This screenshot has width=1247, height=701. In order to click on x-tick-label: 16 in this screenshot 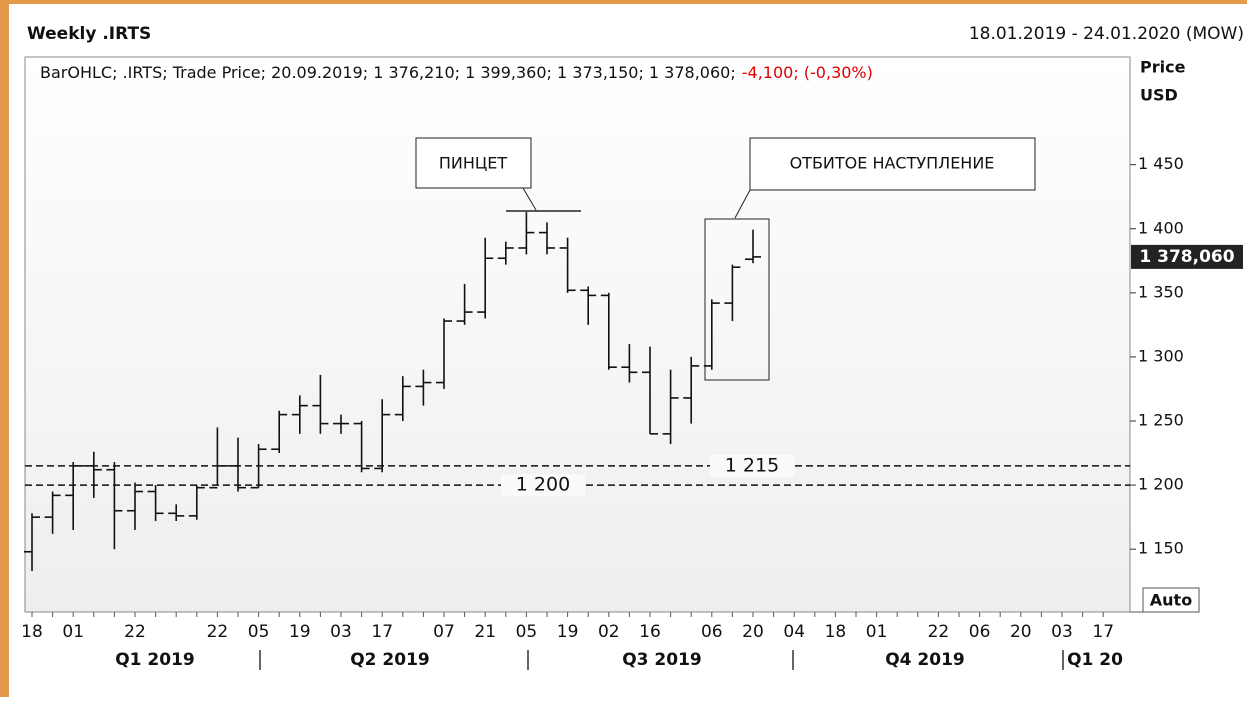, I will do `click(650, 632)`.